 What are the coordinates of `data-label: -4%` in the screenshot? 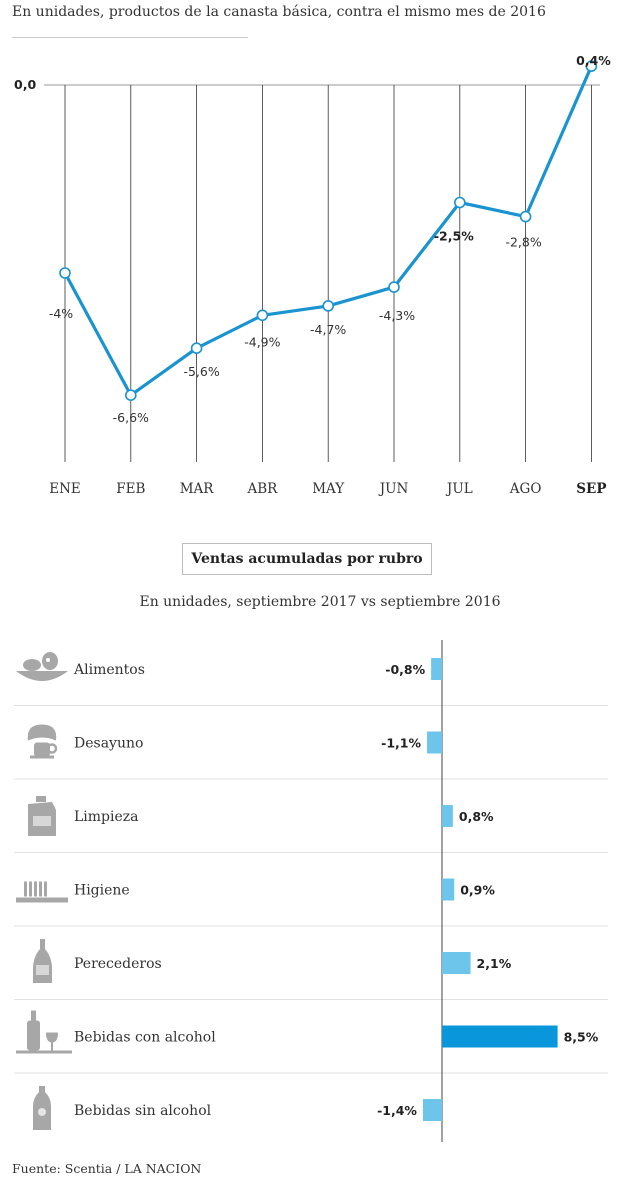 It's located at (61, 313).